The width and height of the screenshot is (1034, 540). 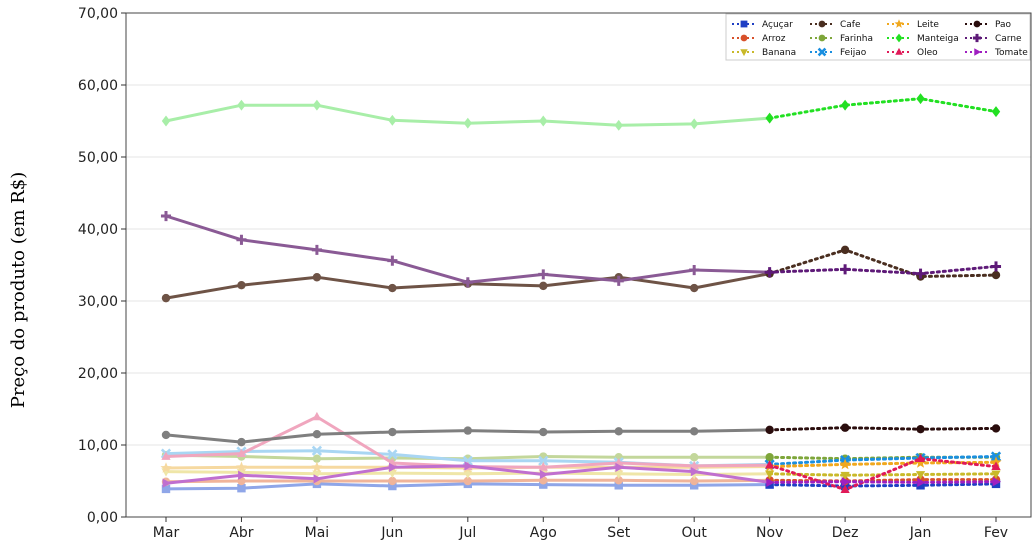 I want to click on y-tick-label: 50,00, so click(x=98, y=158).